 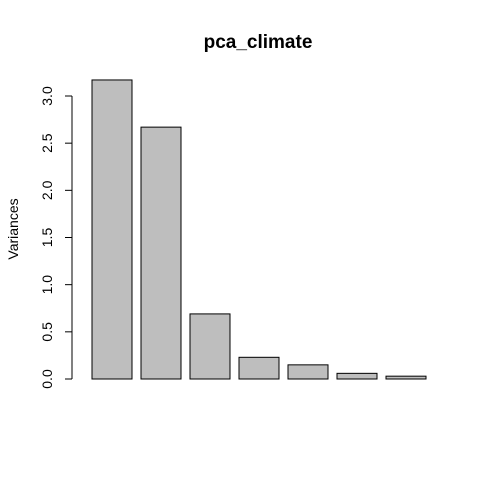 I want to click on y-tick-label: 2.5, so click(x=47, y=143).